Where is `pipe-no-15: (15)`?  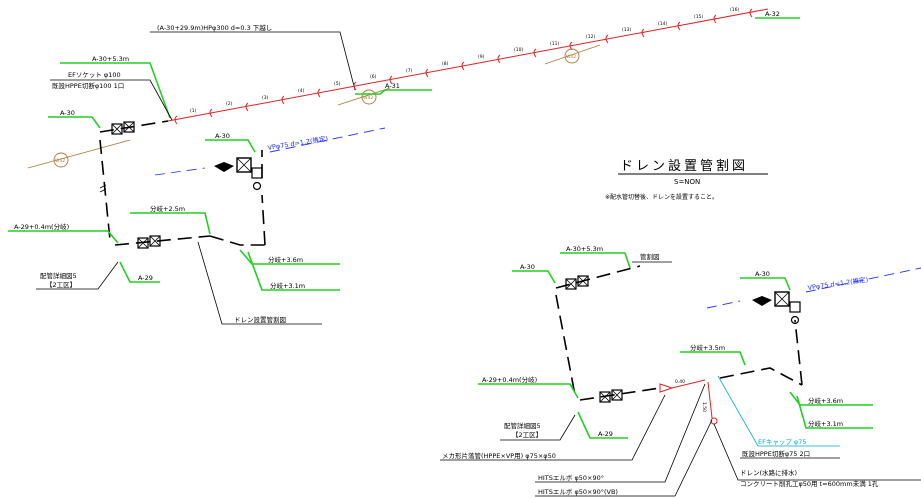 pipe-no-15: (15) is located at coordinates (698, 17).